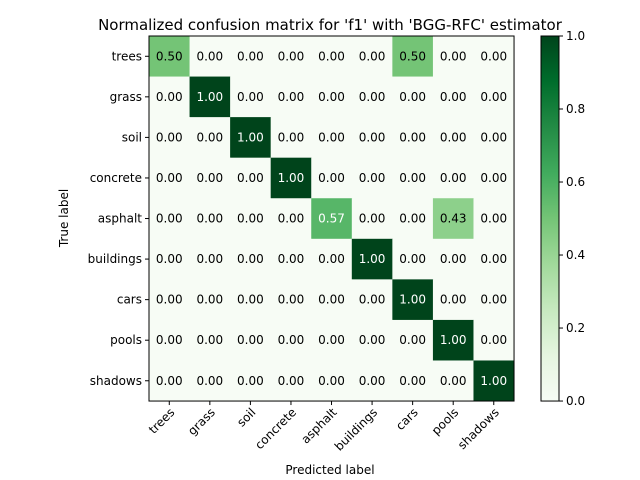 The height and width of the screenshot is (480, 640). What do you see at coordinates (116, 178) in the screenshot?
I see `y-tick-label: concrete` at bounding box center [116, 178].